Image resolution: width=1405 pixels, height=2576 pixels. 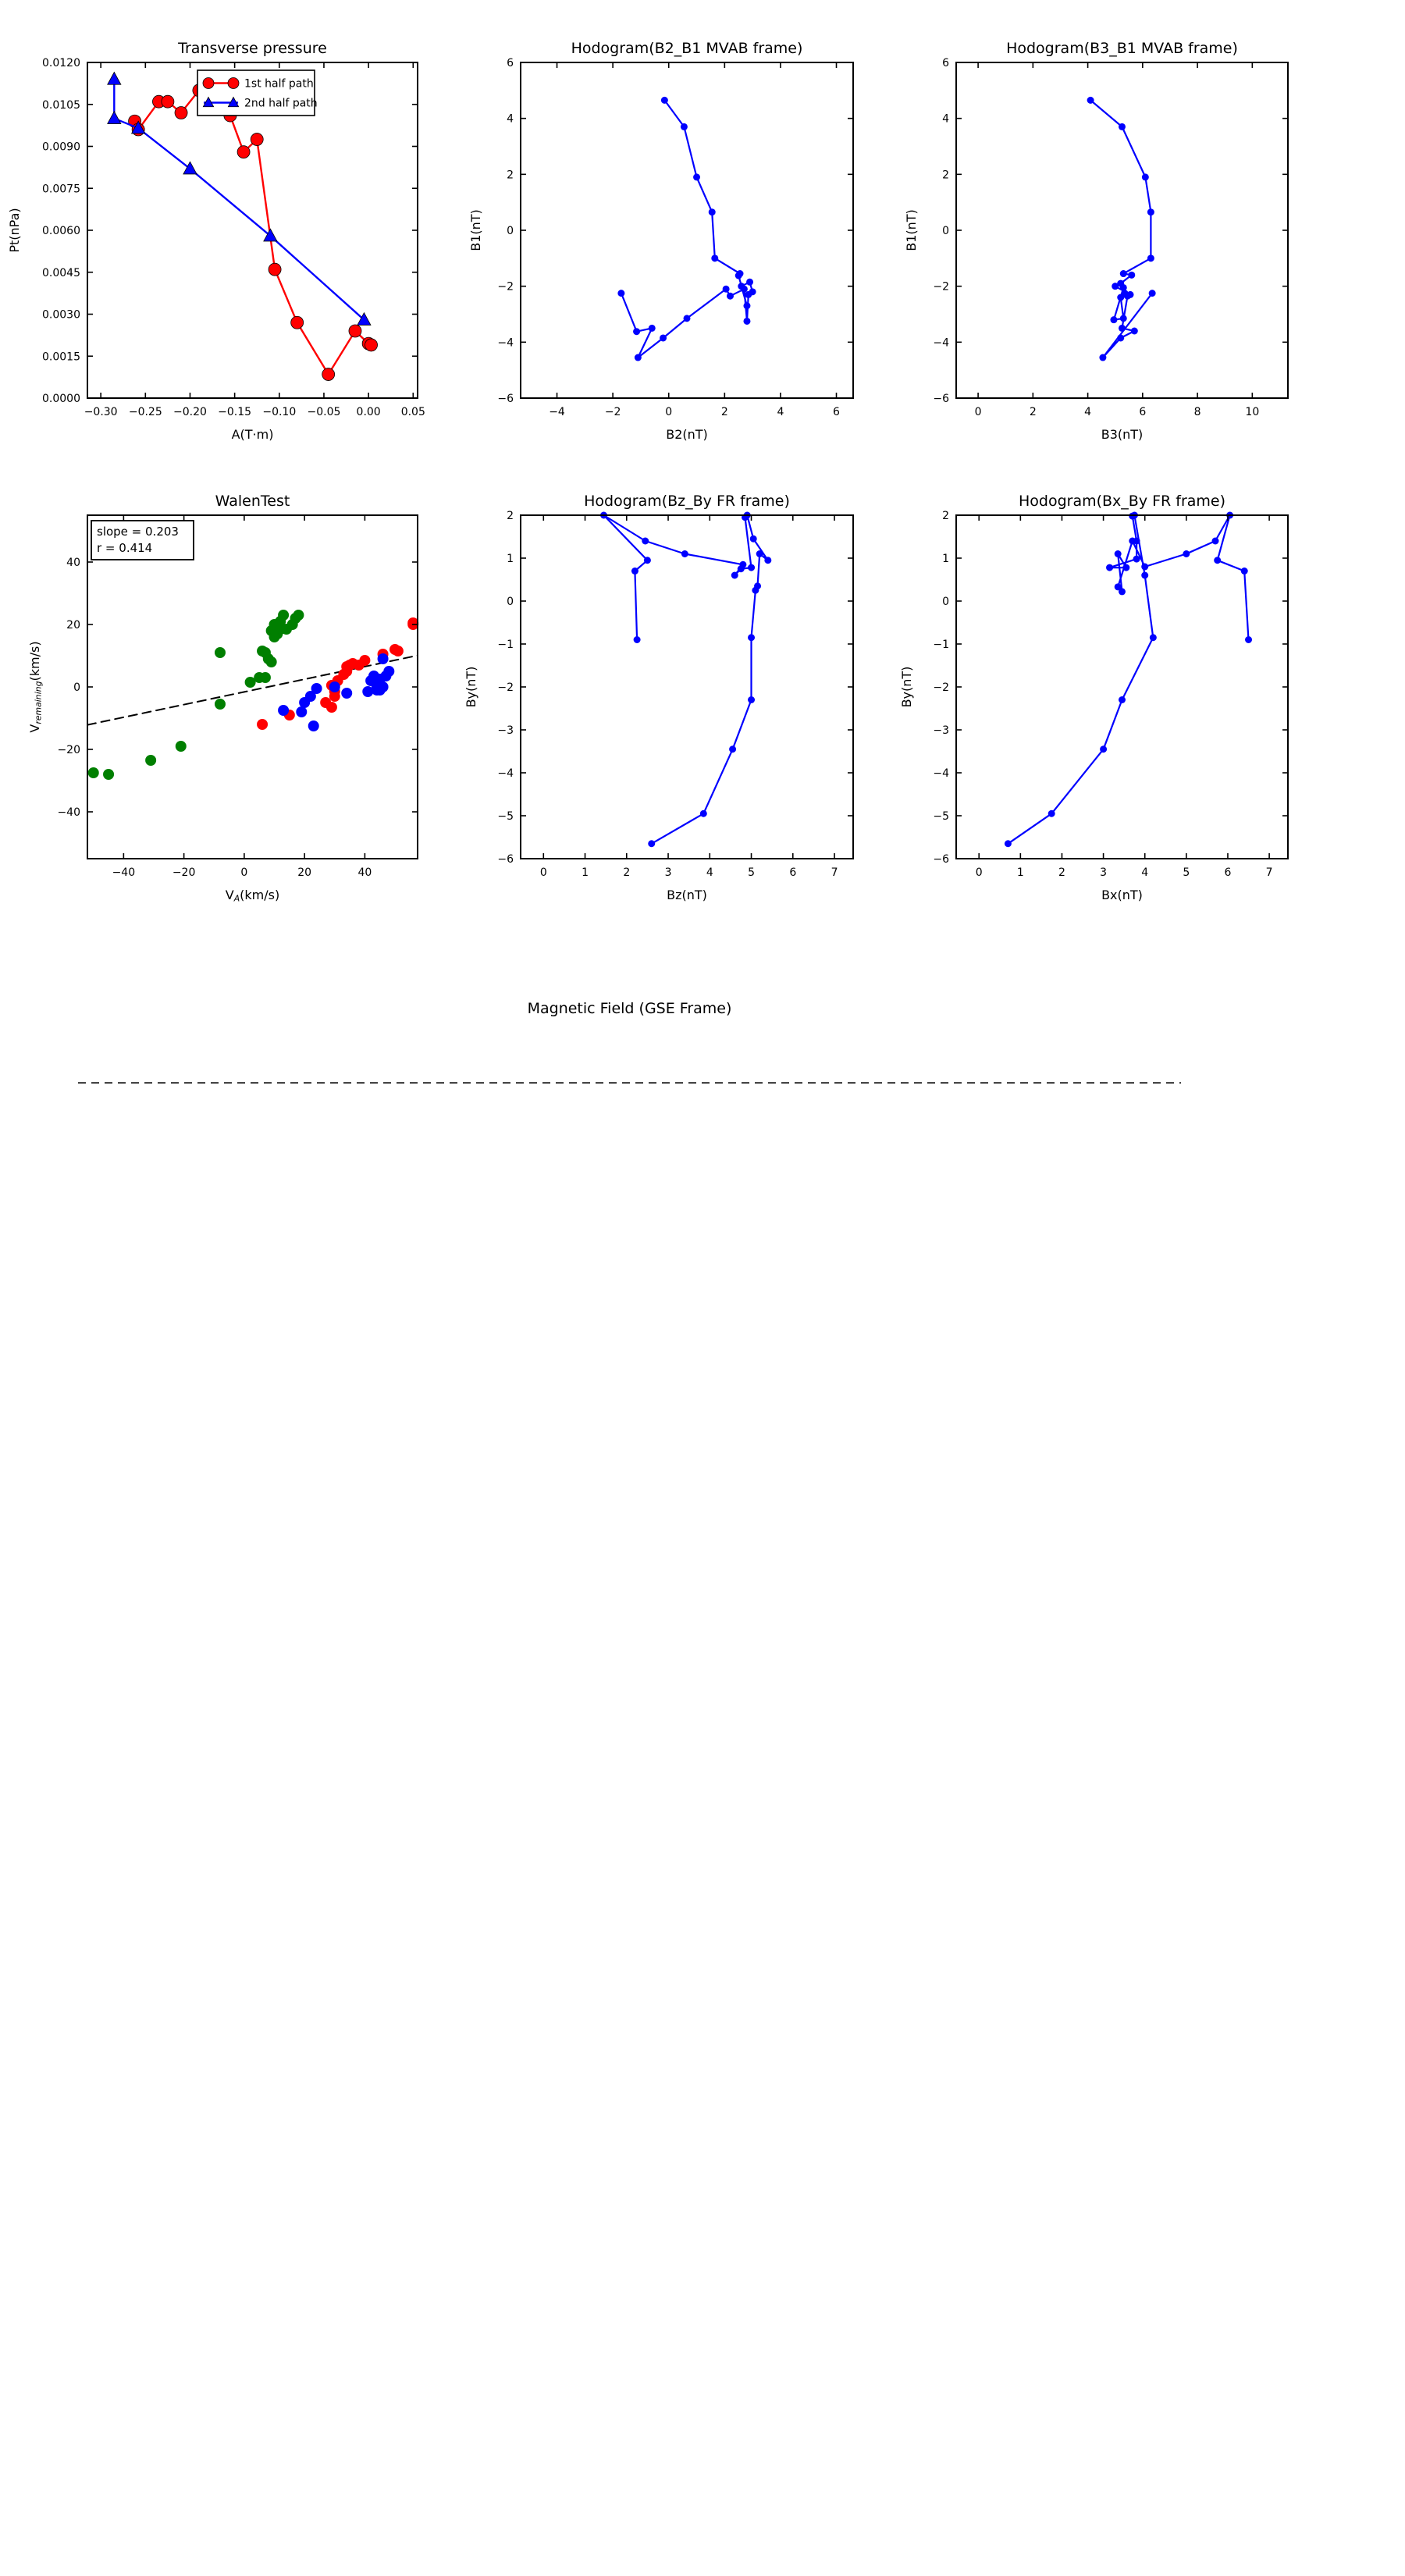 I want to click on svg-text: r = 0.414, so click(x=125, y=548).